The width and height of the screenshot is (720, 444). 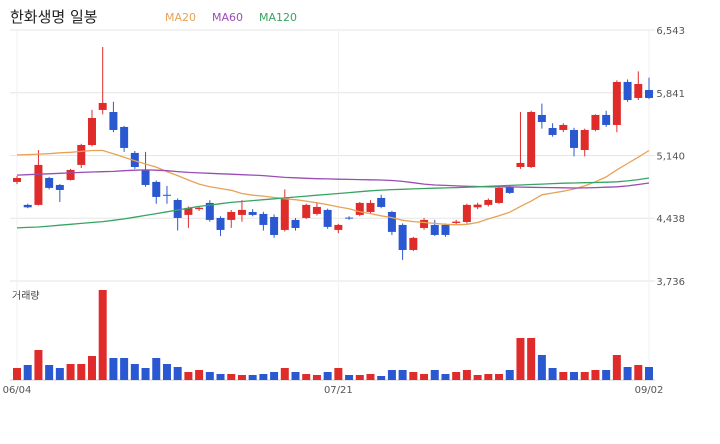 I want to click on chart-title: 한화생명 일봉, so click(x=54, y=17).